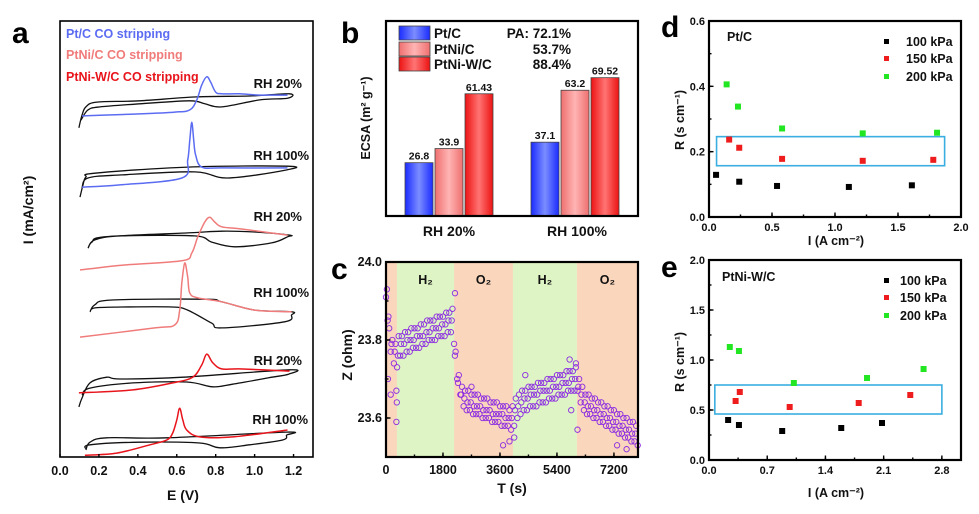  I want to click on x-tick-label: 5400, so click(557, 470).